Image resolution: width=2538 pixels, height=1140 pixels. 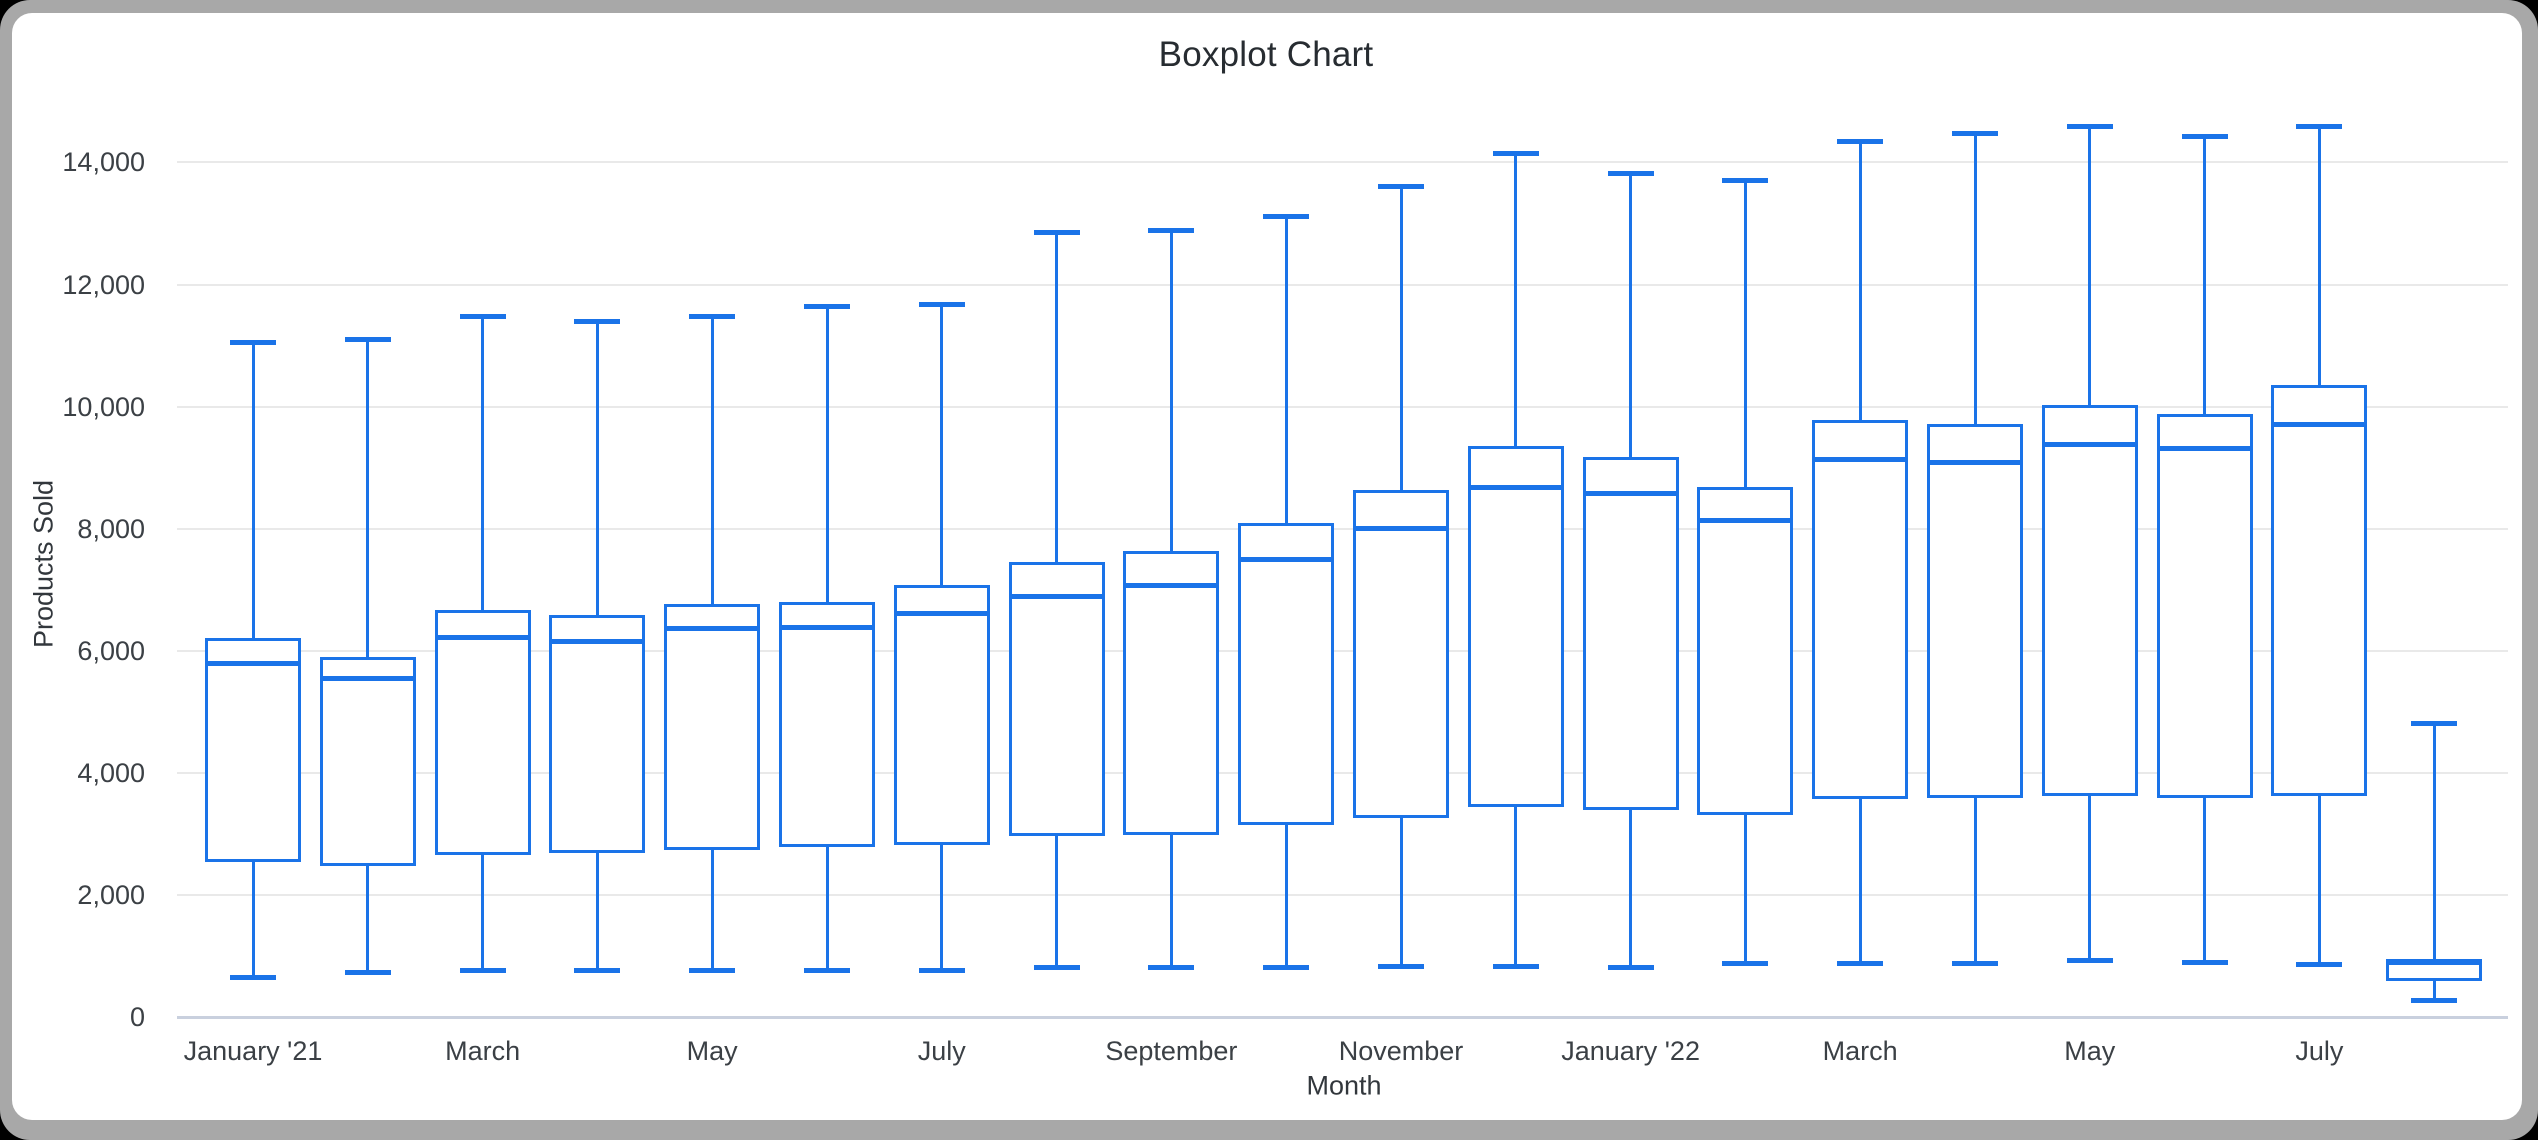 I want to click on x-tick-label: January '21, so click(x=253, y=1051).